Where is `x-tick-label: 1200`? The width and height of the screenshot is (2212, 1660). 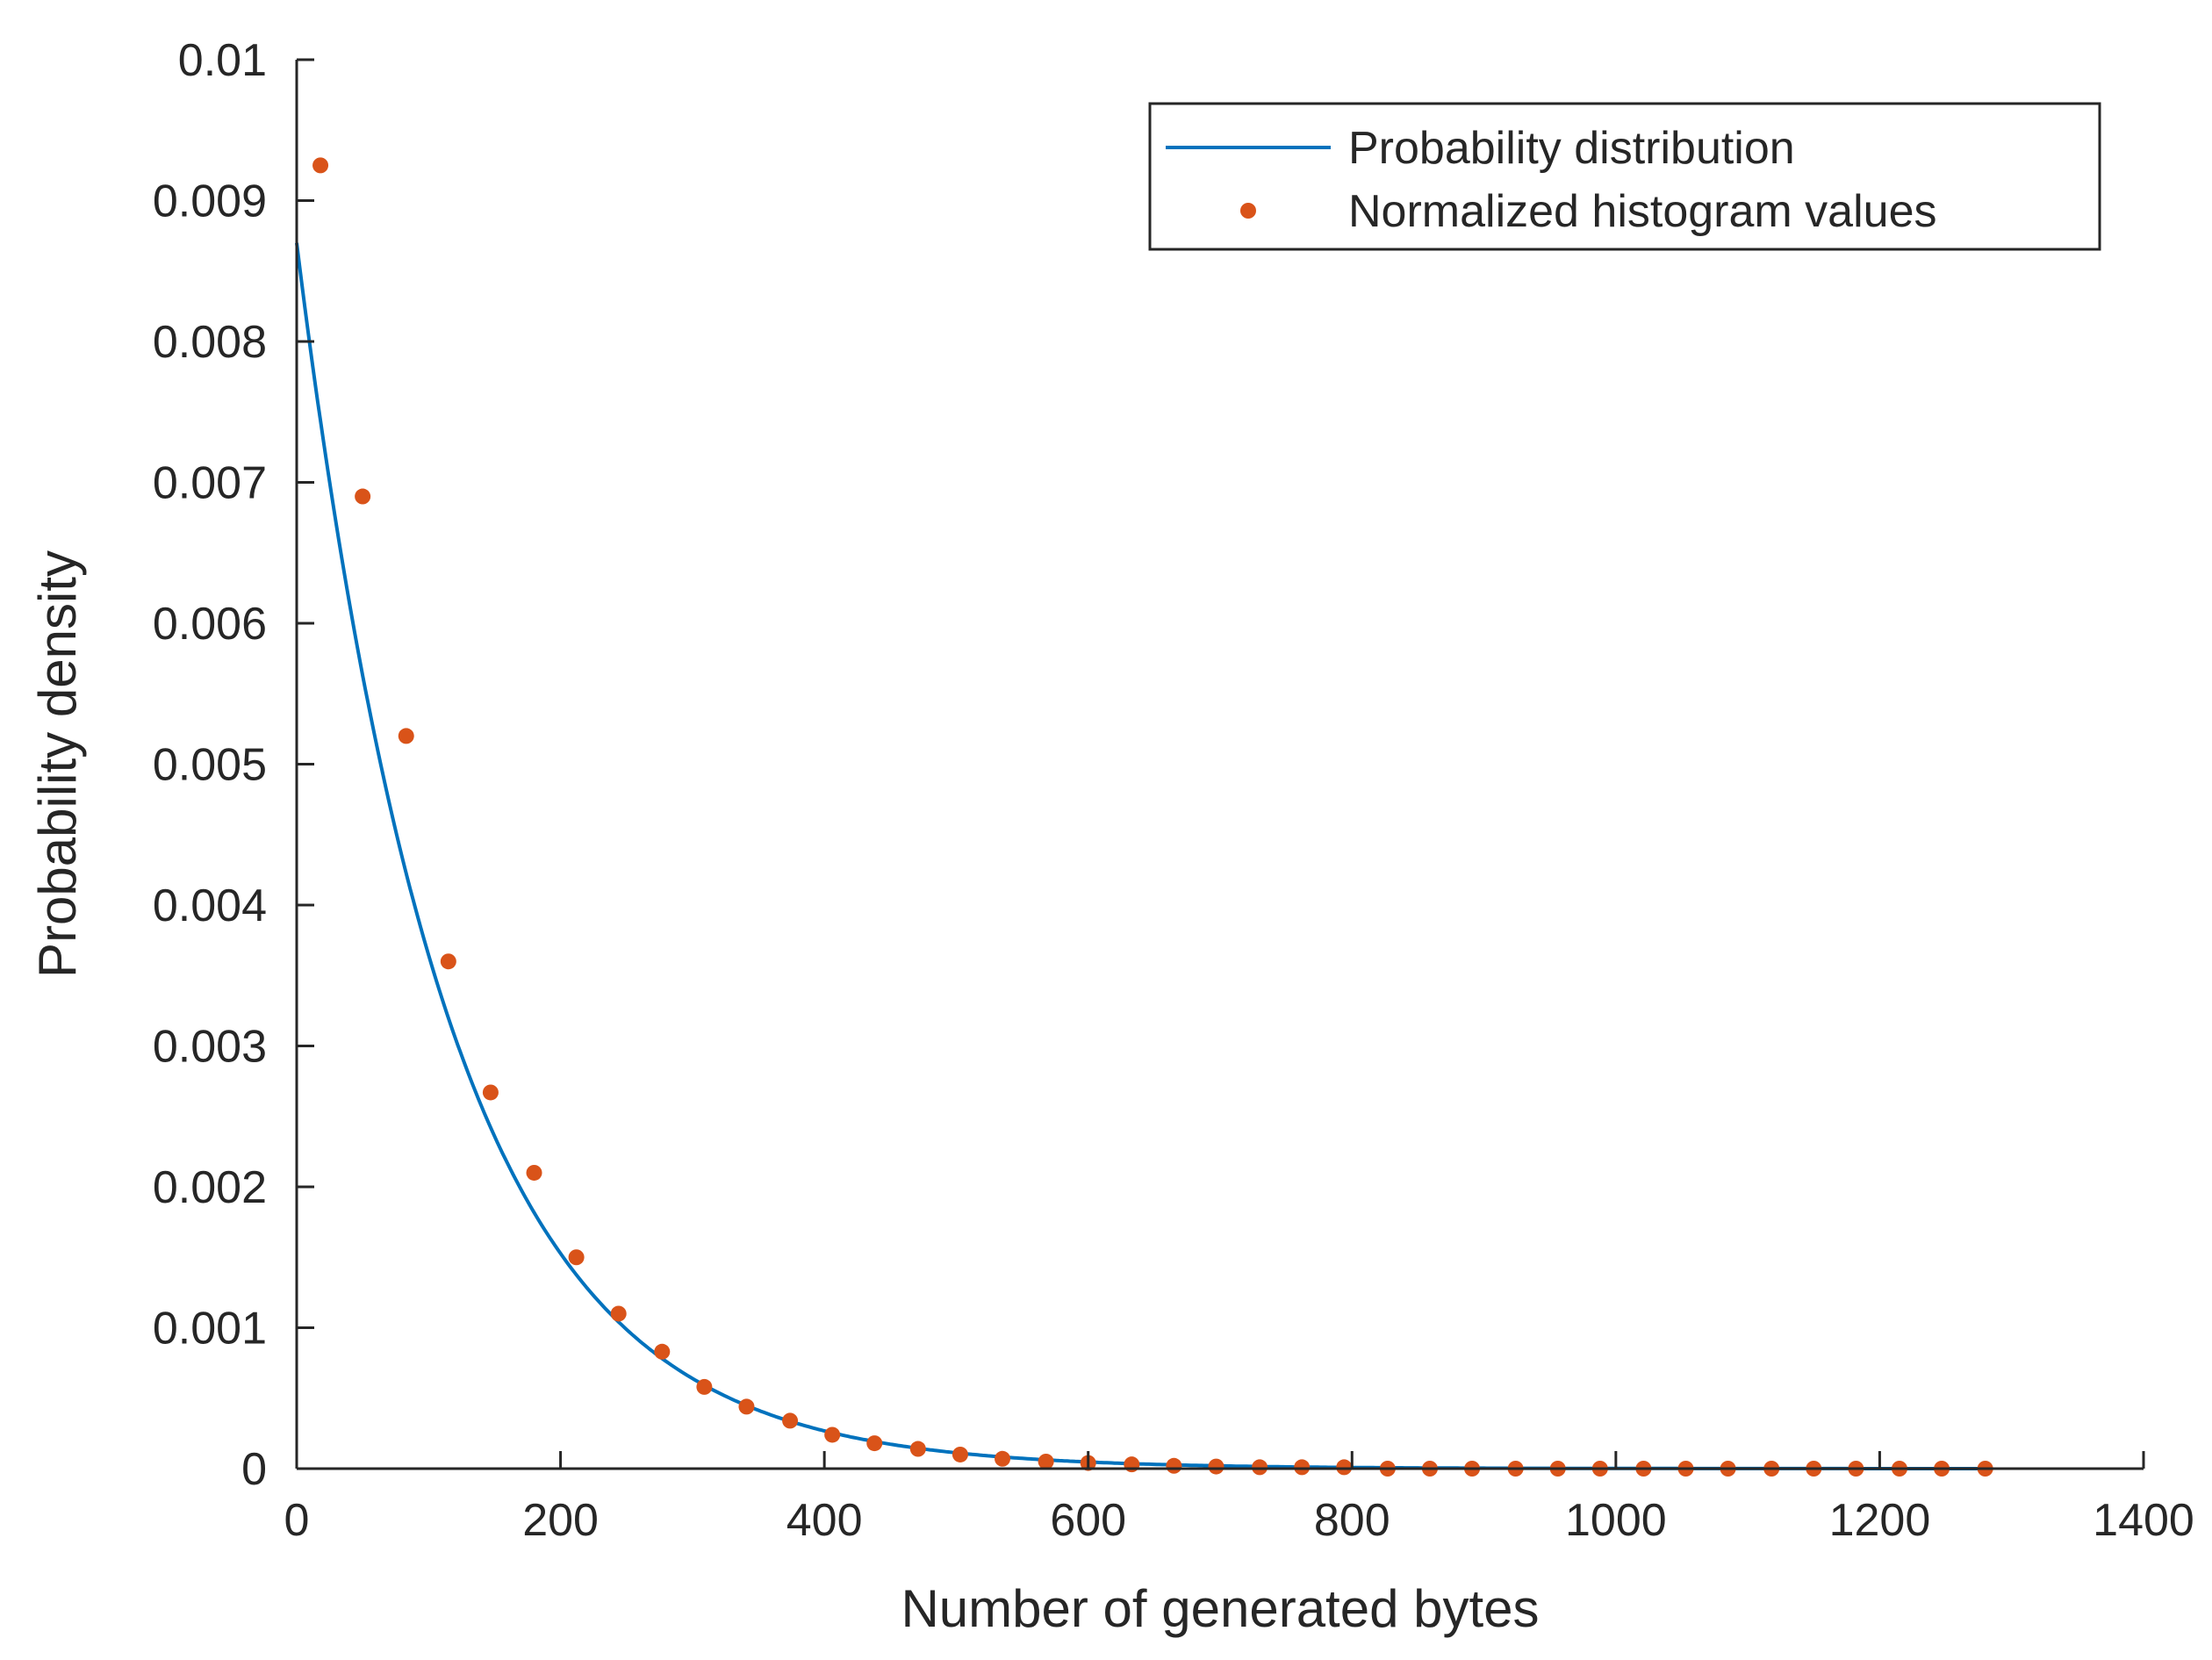
x-tick-label: 1200 is located at coordinates (1880, 1520).